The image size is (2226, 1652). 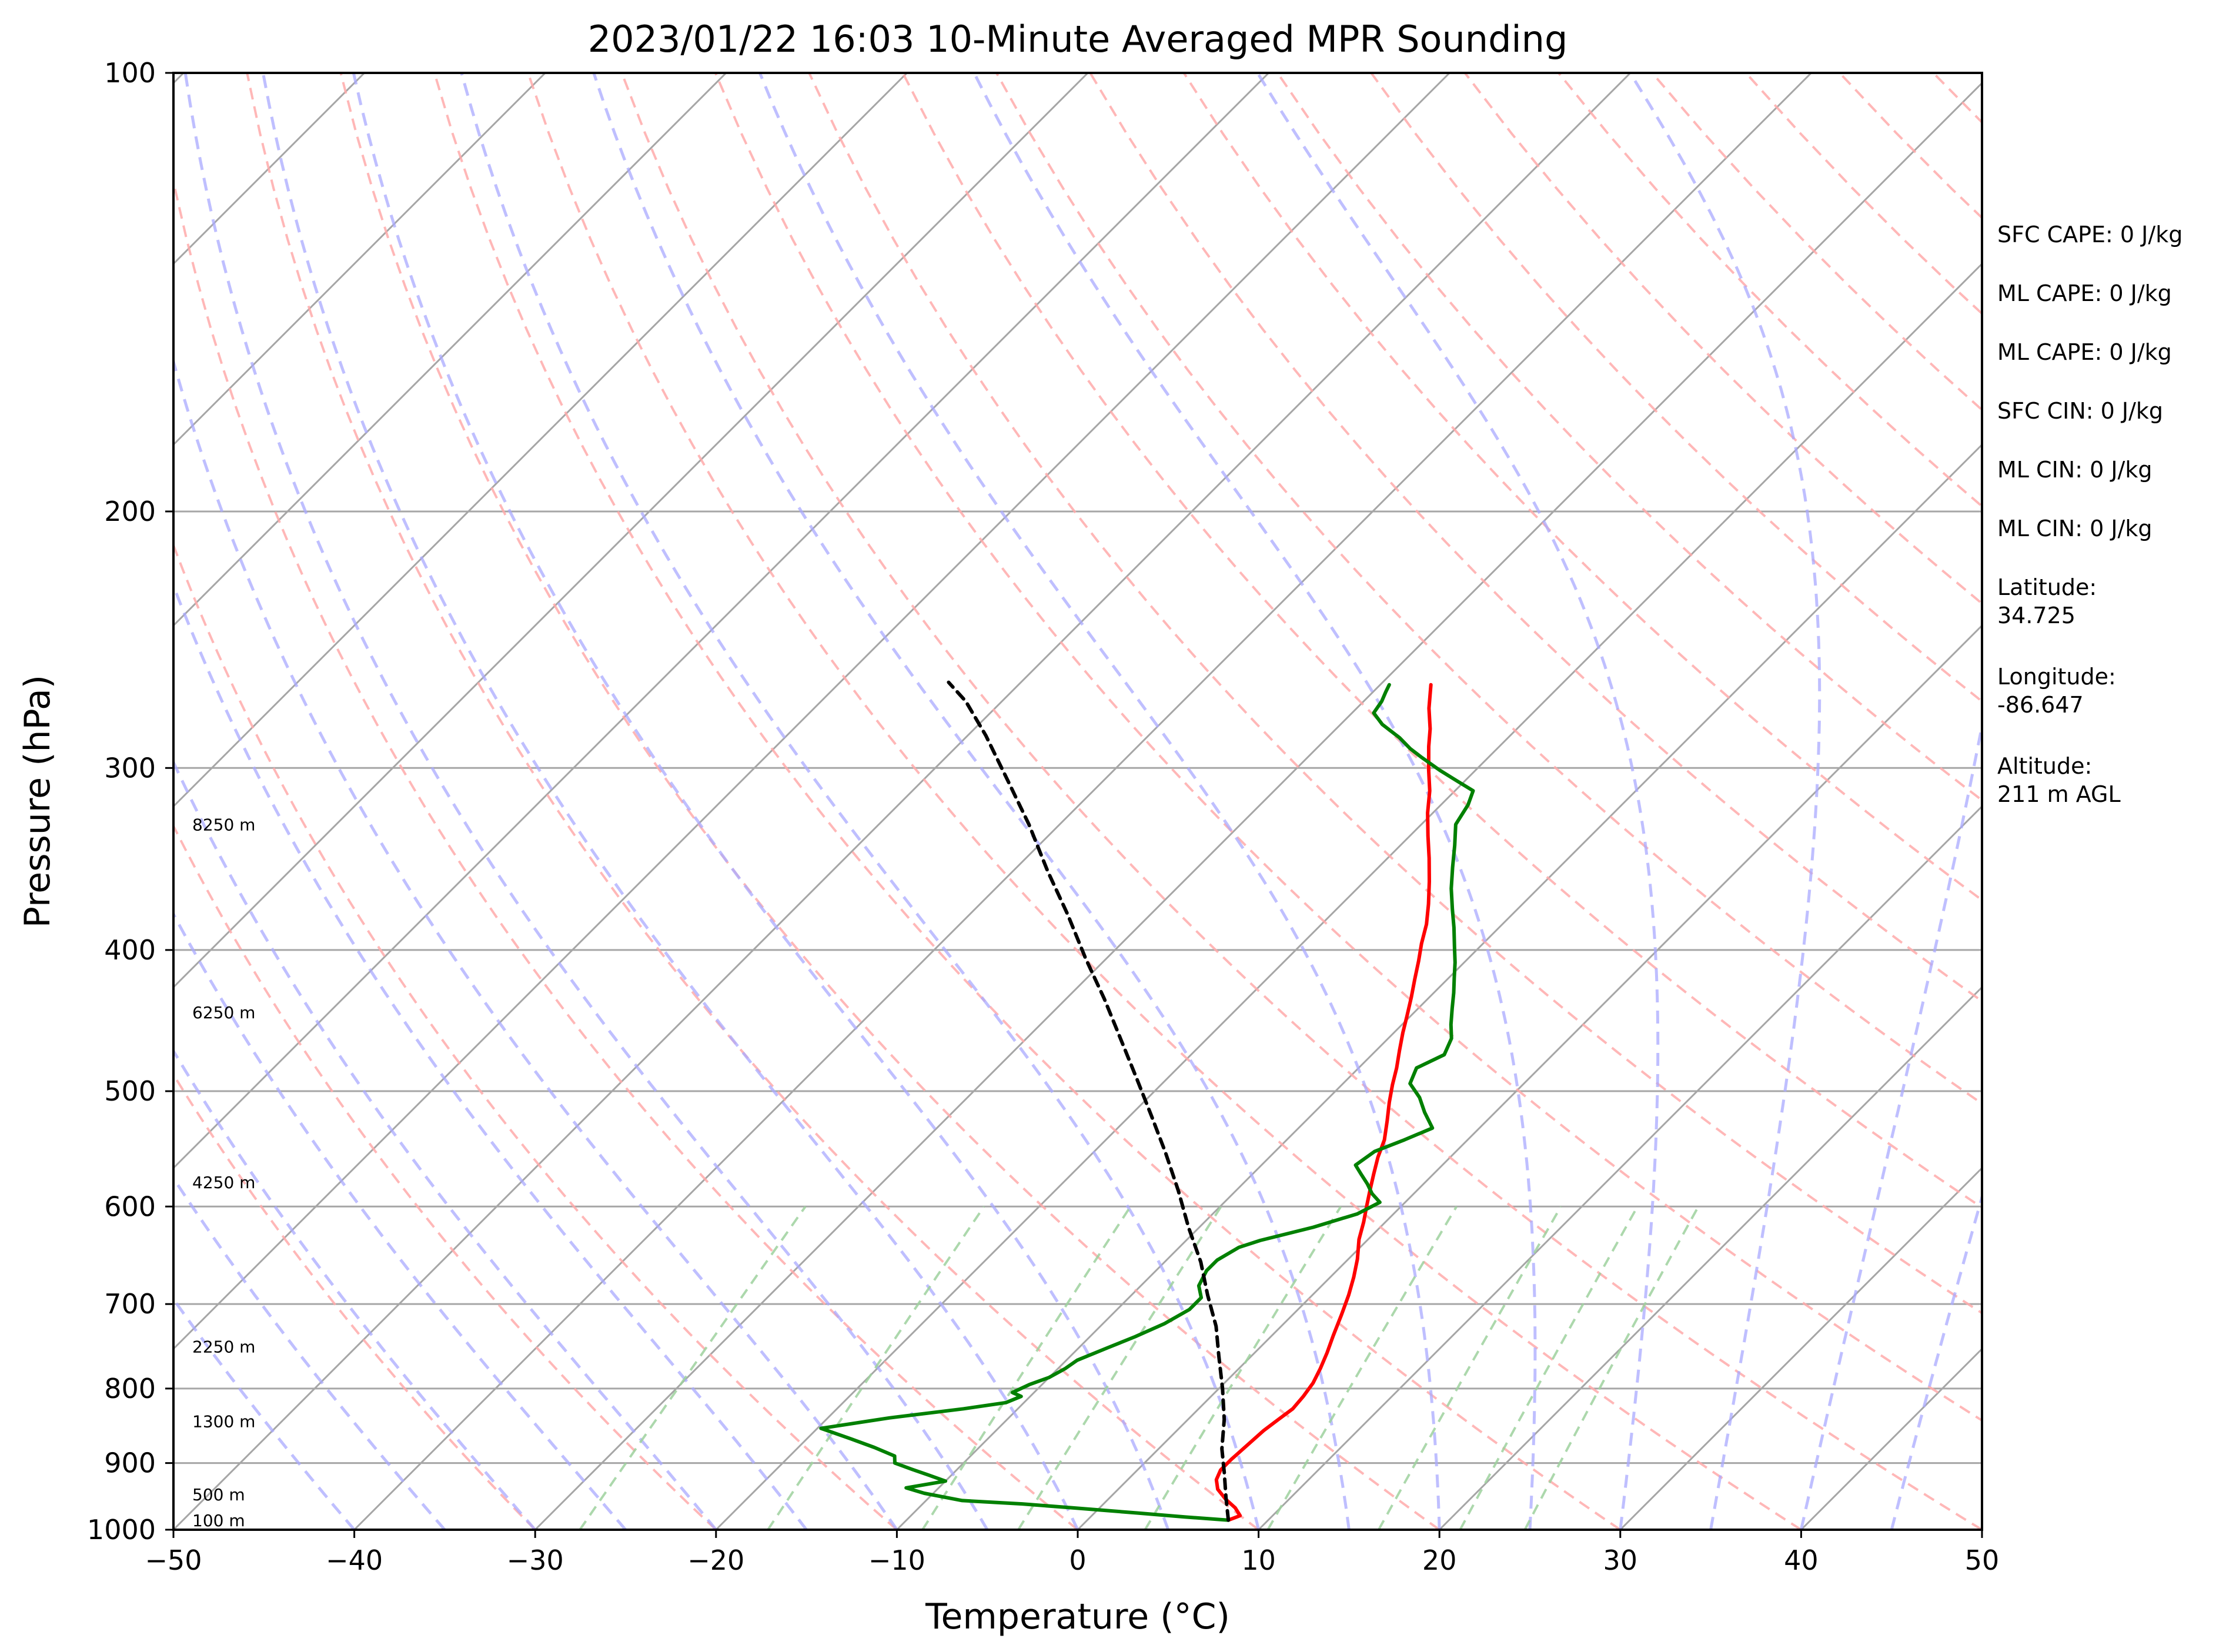 What do you see at coordinates (219, 1521) in the screenshot?
I see `height-label: 100 m` at bounding box center [219, 1521].